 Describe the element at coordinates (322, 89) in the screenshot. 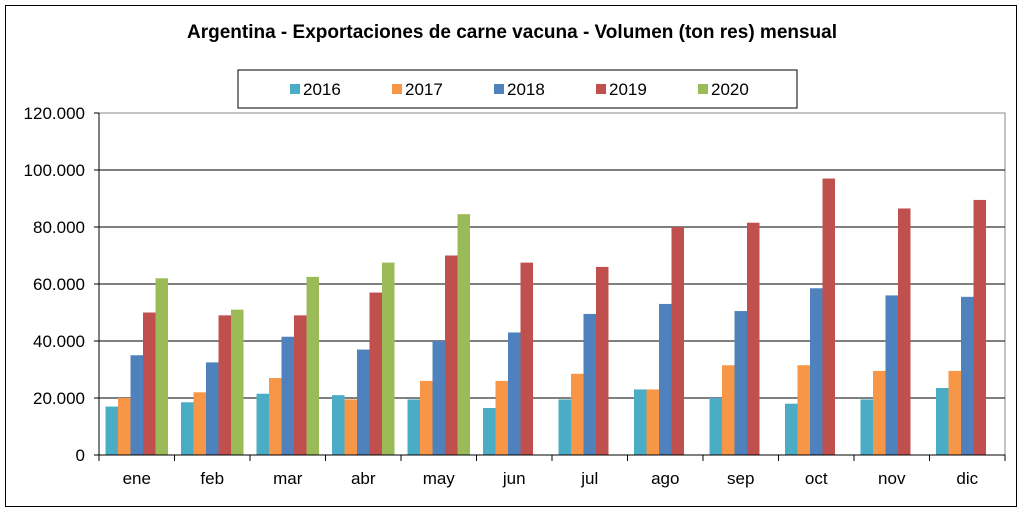

I see `legend-label-2016: 2016` at that location.